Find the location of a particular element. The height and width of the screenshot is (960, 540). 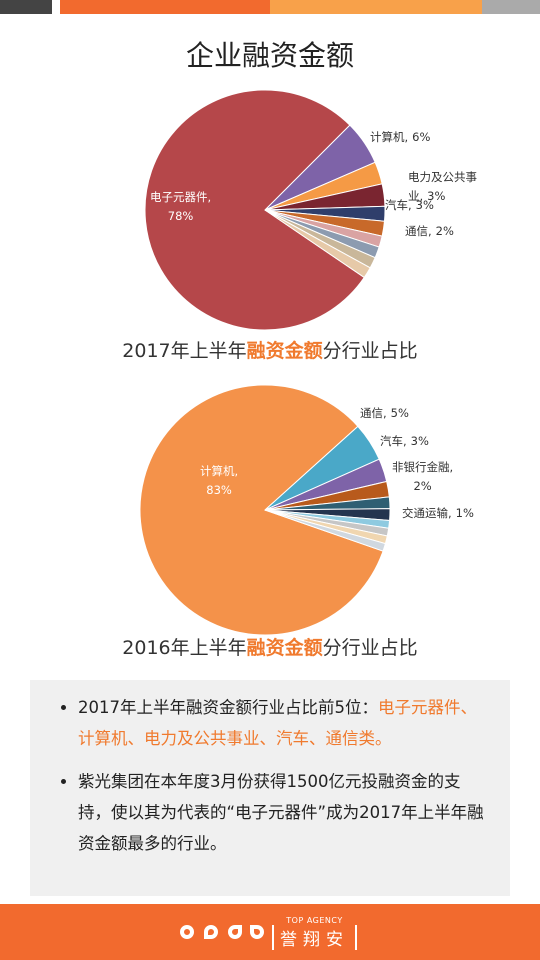

slice-value: 5% is located at coordinates (399, 413).